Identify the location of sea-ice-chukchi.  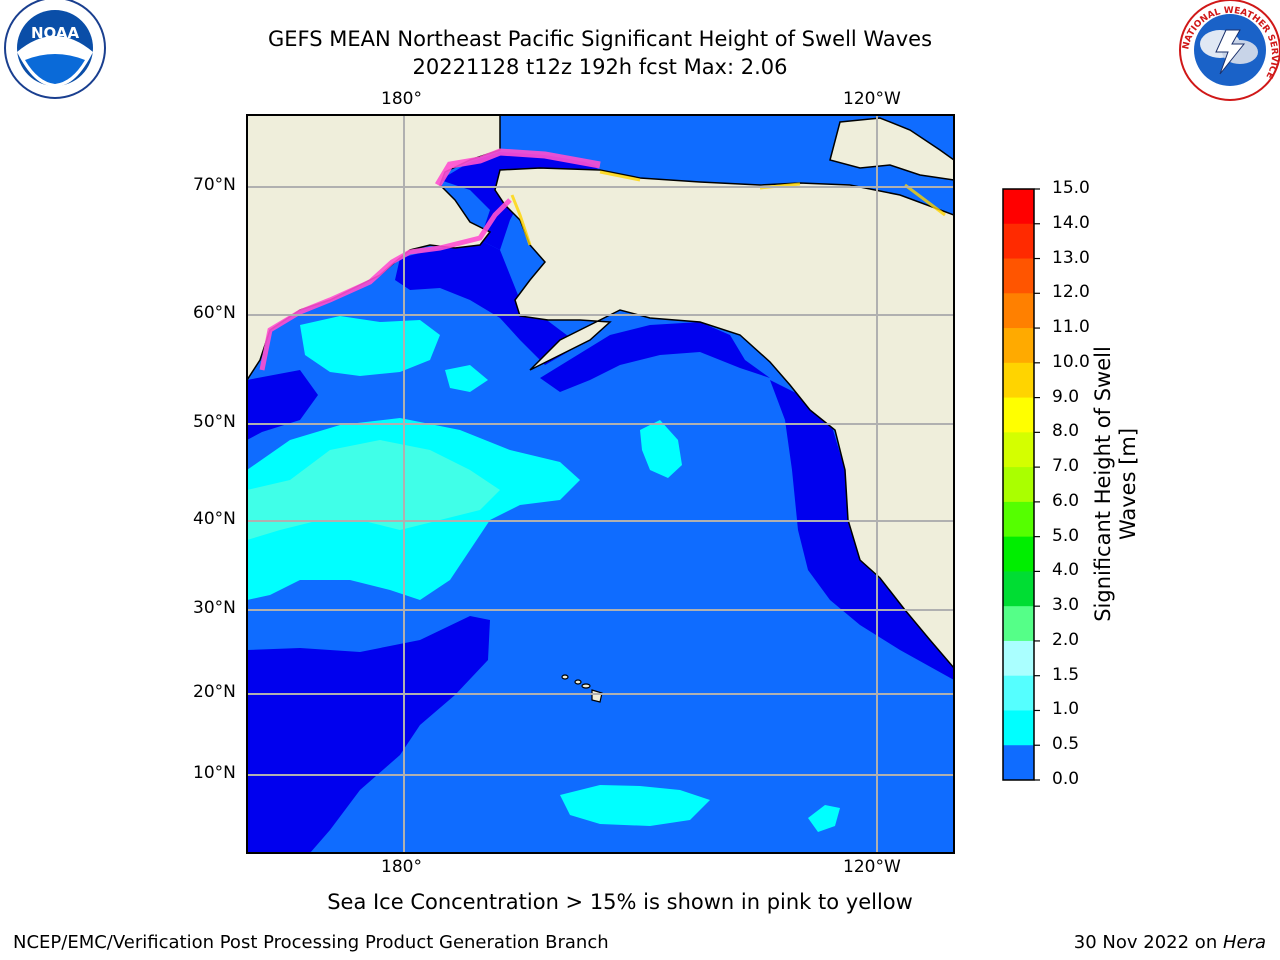
(517, 167).